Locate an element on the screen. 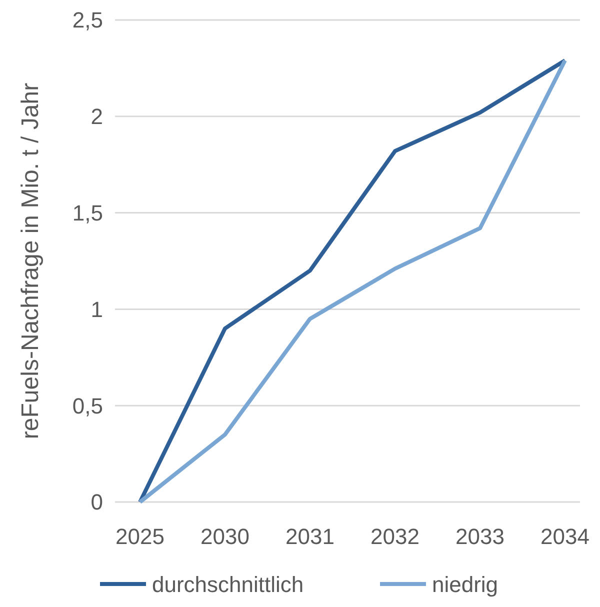 The height and width of the screenshot is (607, 600). y-tick-label: 2 is located at coordinates (96, 117).